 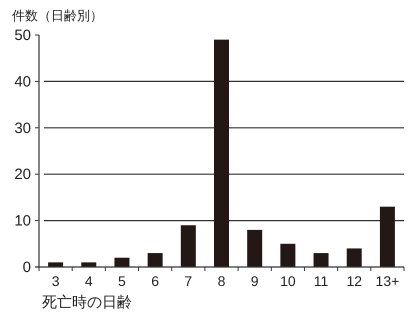 I want to click on y-tick-label: 30, so click(x=22, y=128).